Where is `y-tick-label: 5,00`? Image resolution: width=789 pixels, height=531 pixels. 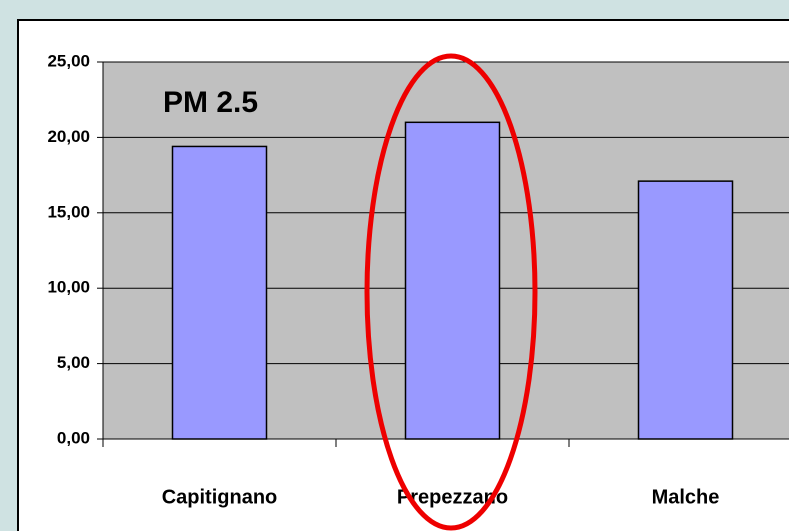
y-tick-label: 5,00 is located at coordinates (73, 362).